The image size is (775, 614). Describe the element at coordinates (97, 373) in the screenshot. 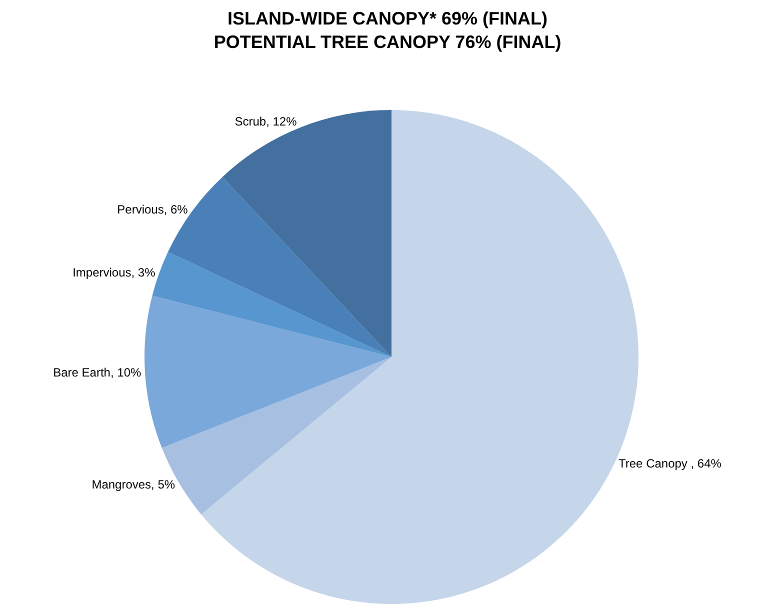

I see `slice-label: Bare Earth, 10%` at that location.